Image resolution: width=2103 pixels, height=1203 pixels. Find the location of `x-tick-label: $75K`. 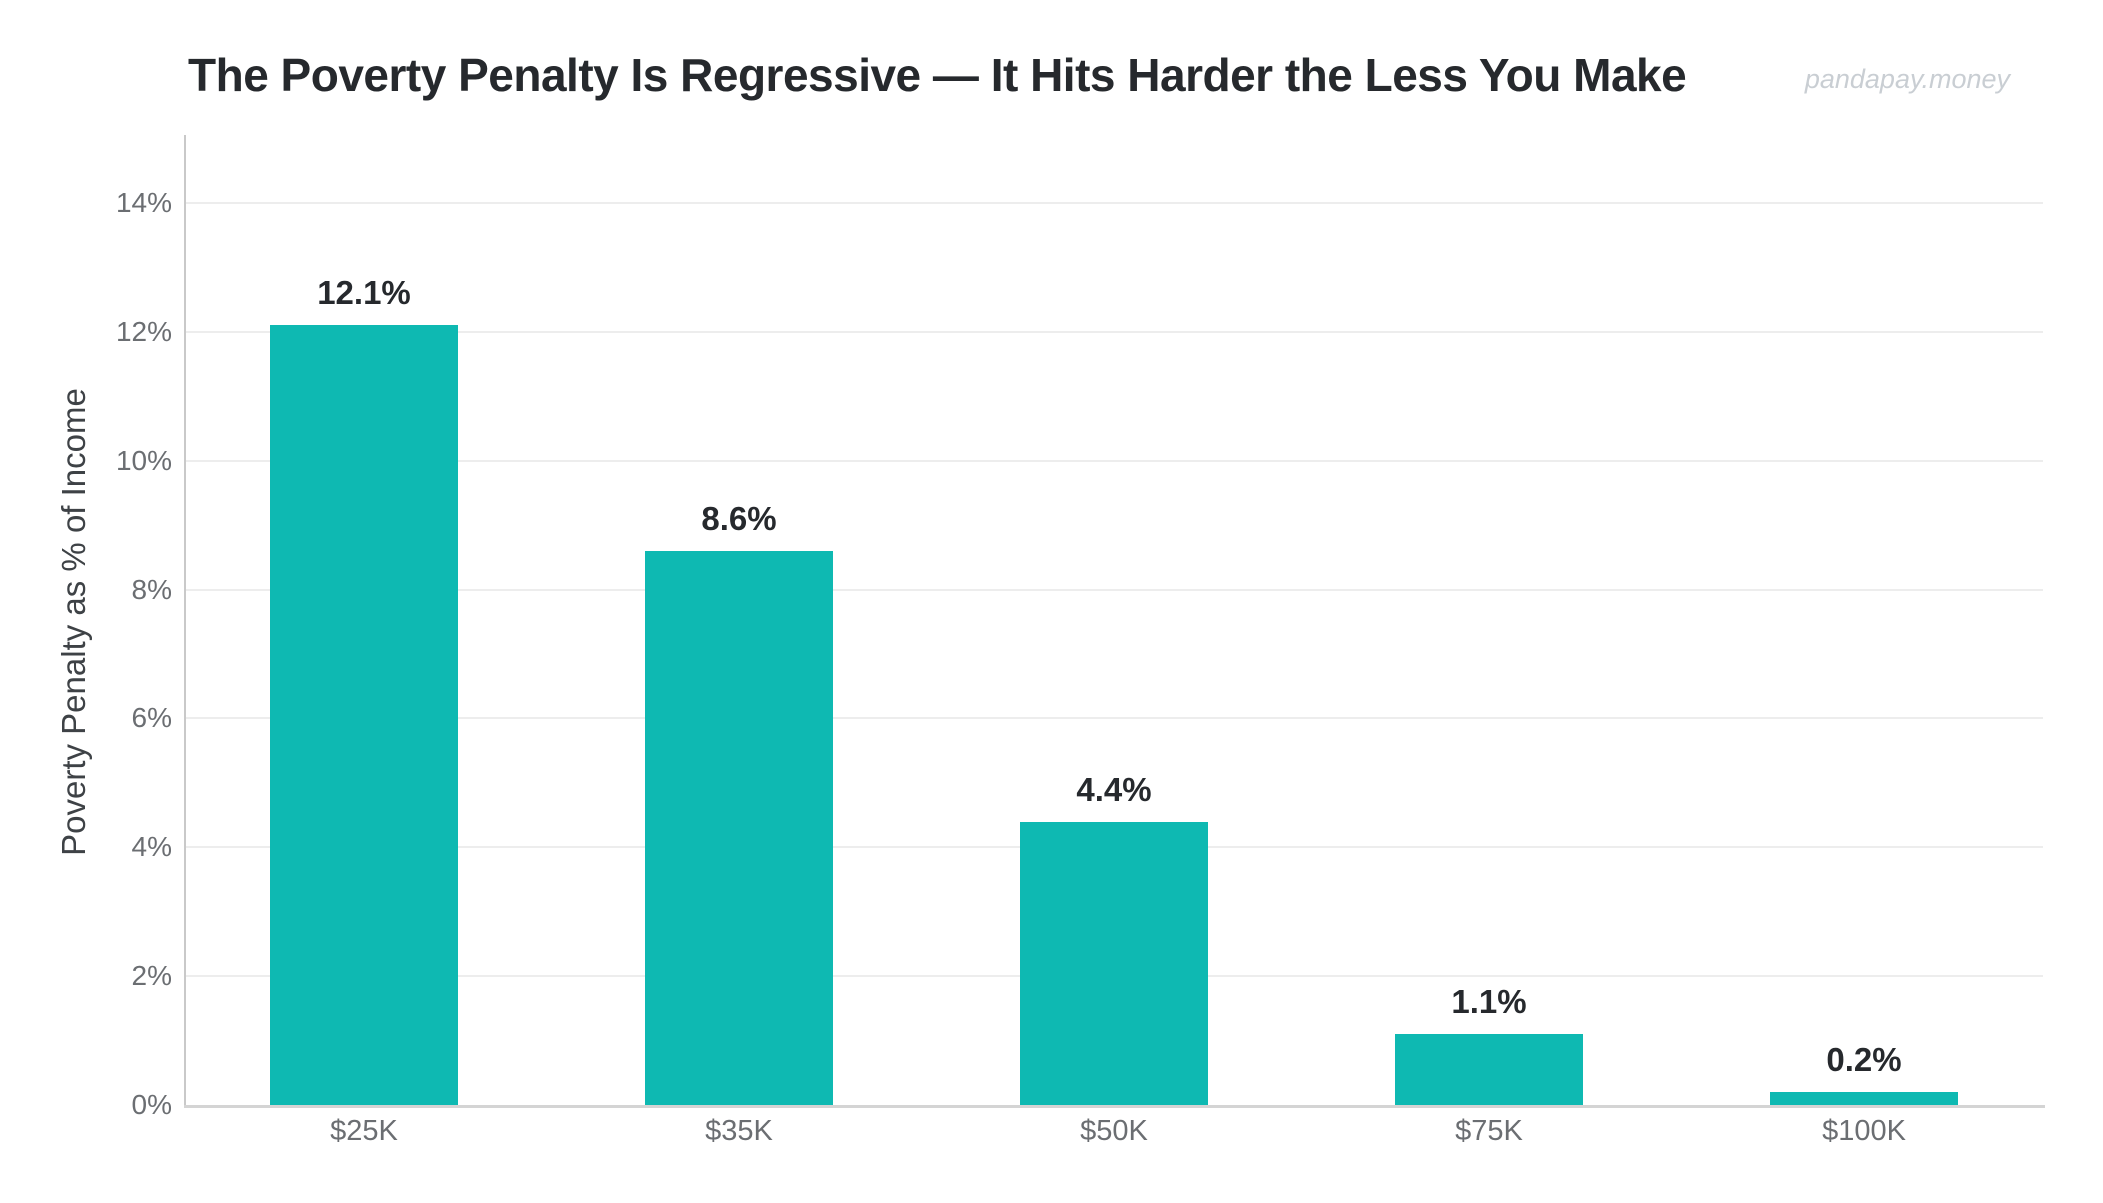

x-tick-label: $75K is located at coordinates (1489, 1131).